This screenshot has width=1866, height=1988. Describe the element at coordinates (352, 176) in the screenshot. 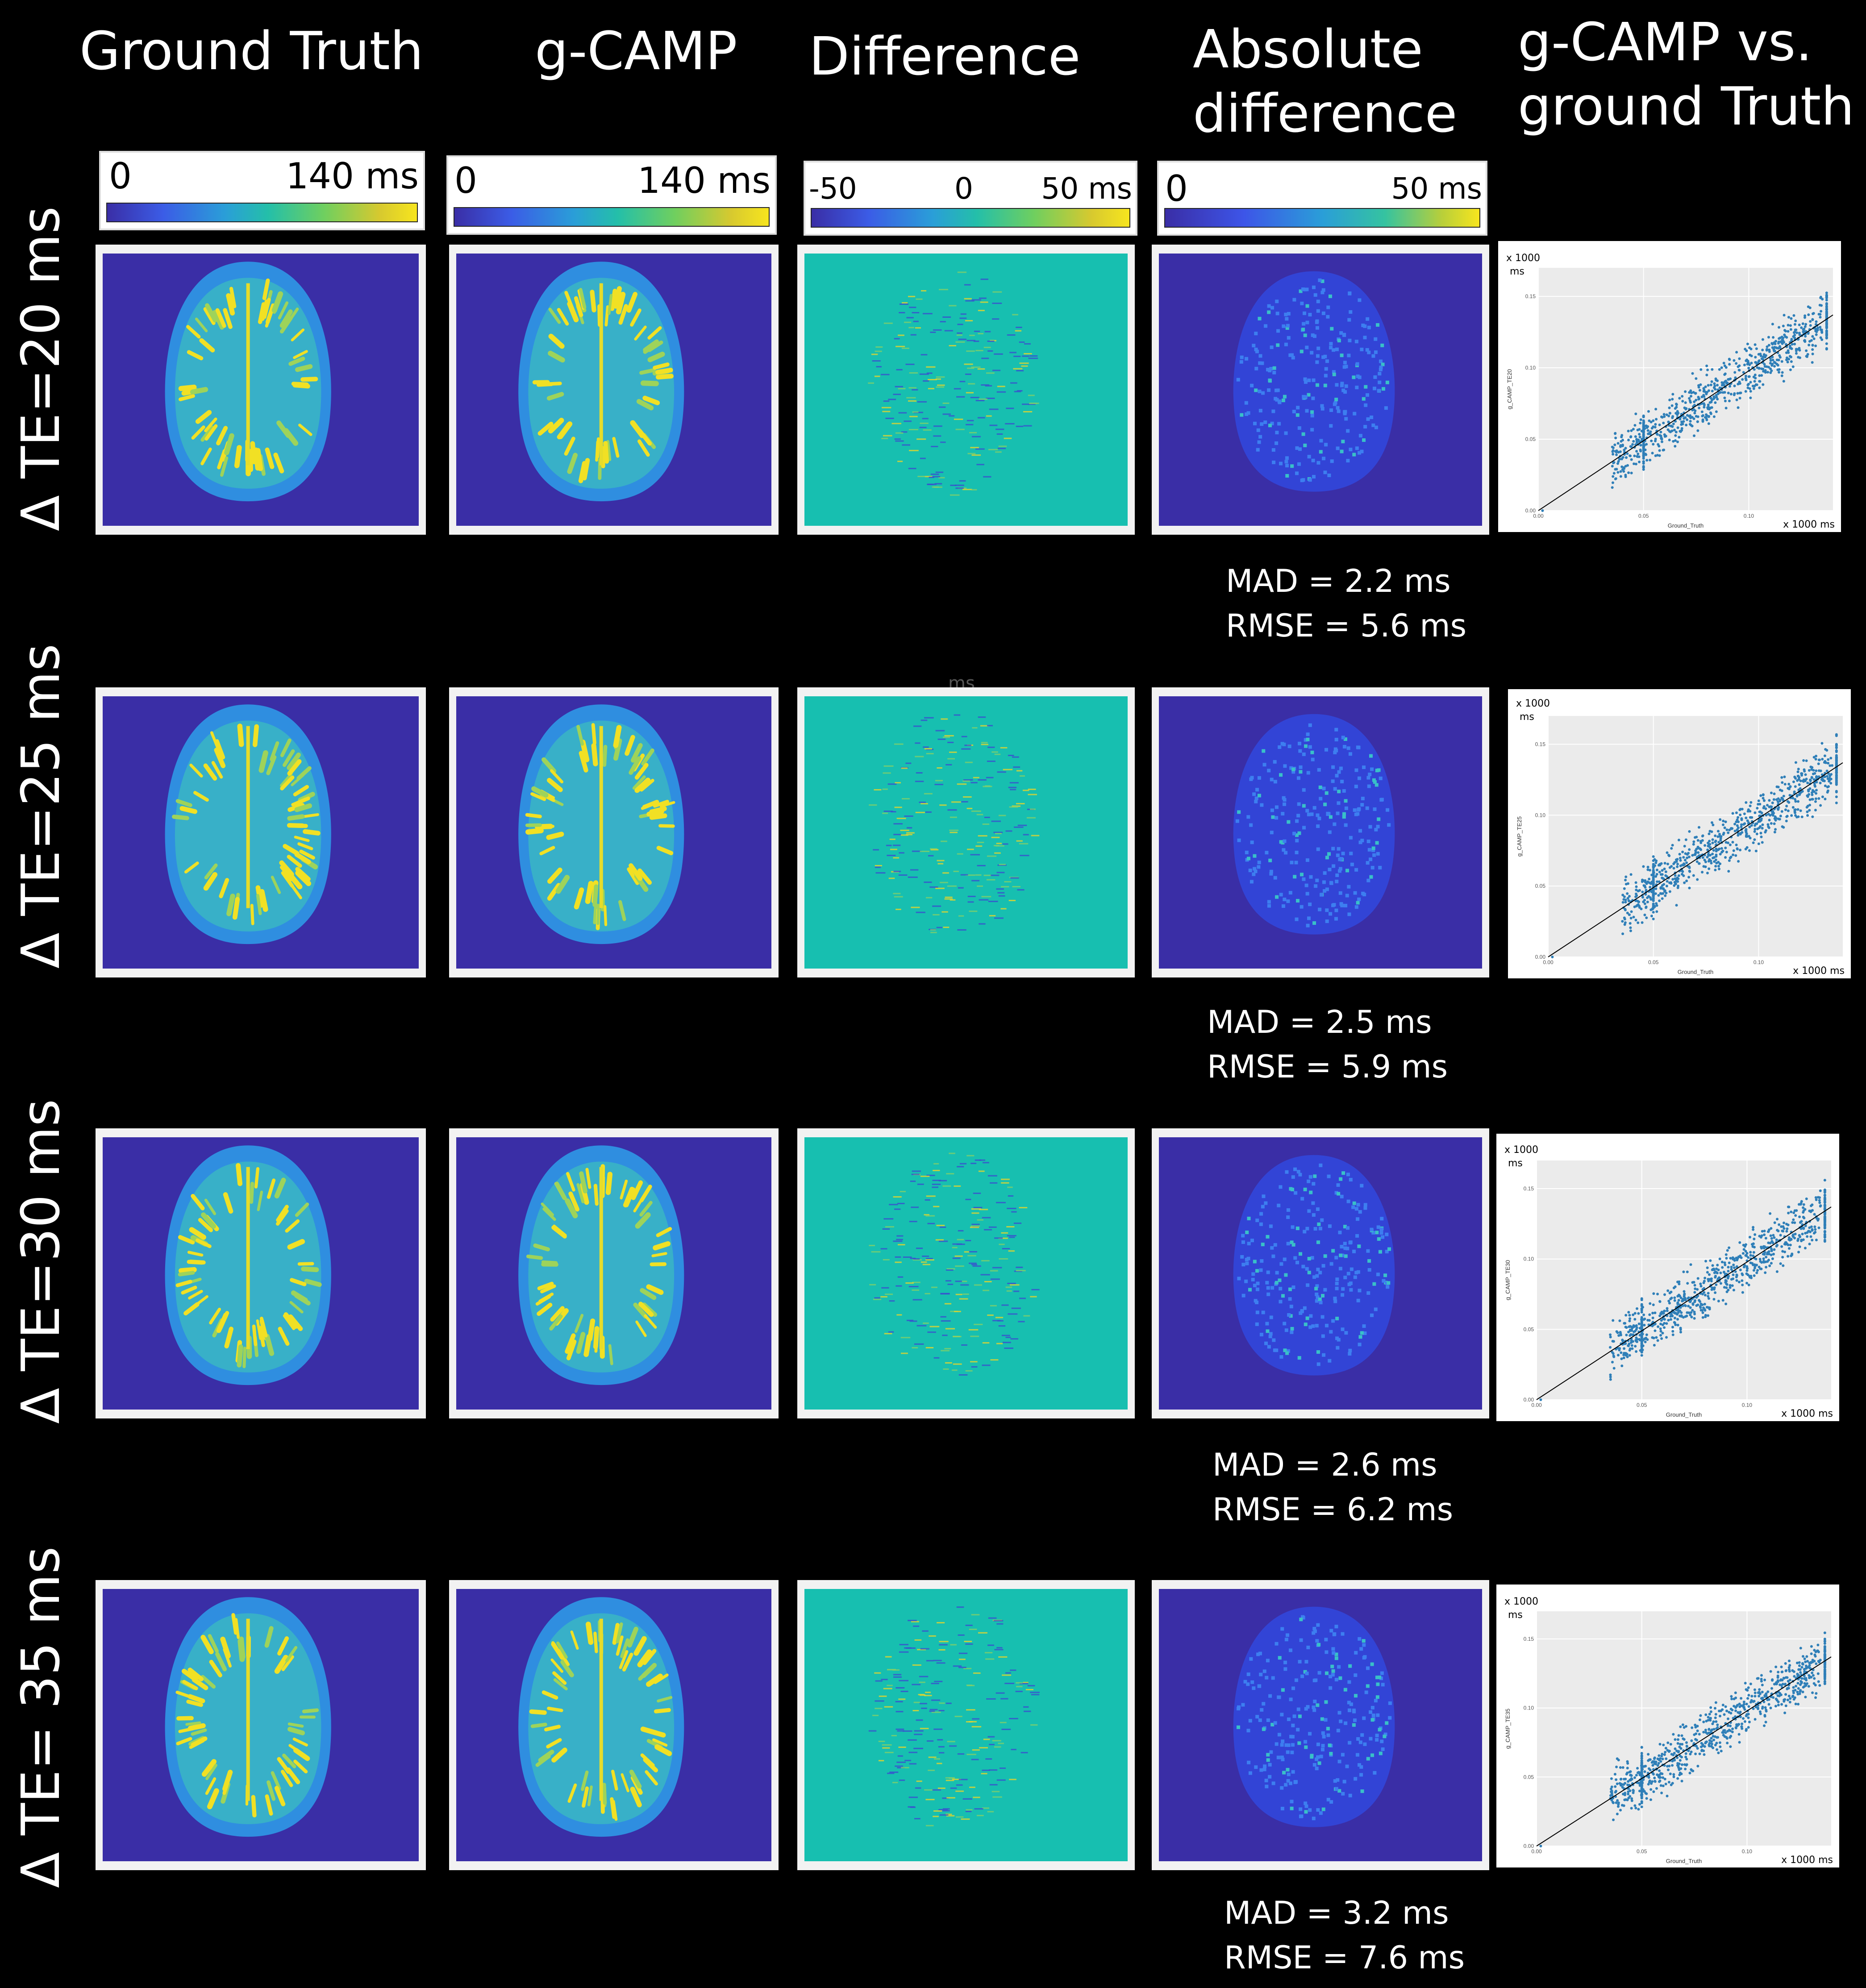

I see `colorbar-max: 140 ms` at that location.